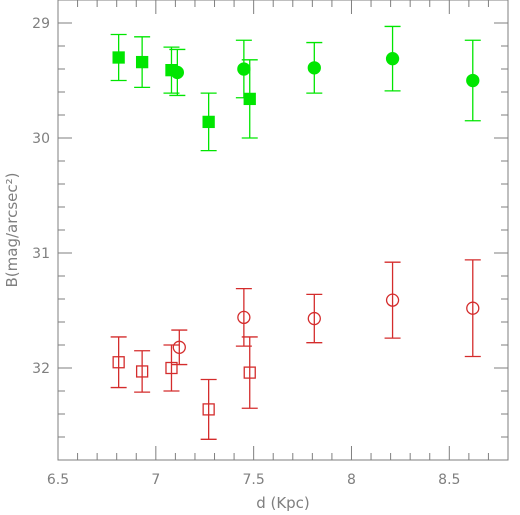 Image resolution: width=520 pixels, height=515 pixels. What do you see at coordinates (283, 503) in the screenshot?
I see `x-axis-label: d (Kpc)` at bounding box center [283, 503].